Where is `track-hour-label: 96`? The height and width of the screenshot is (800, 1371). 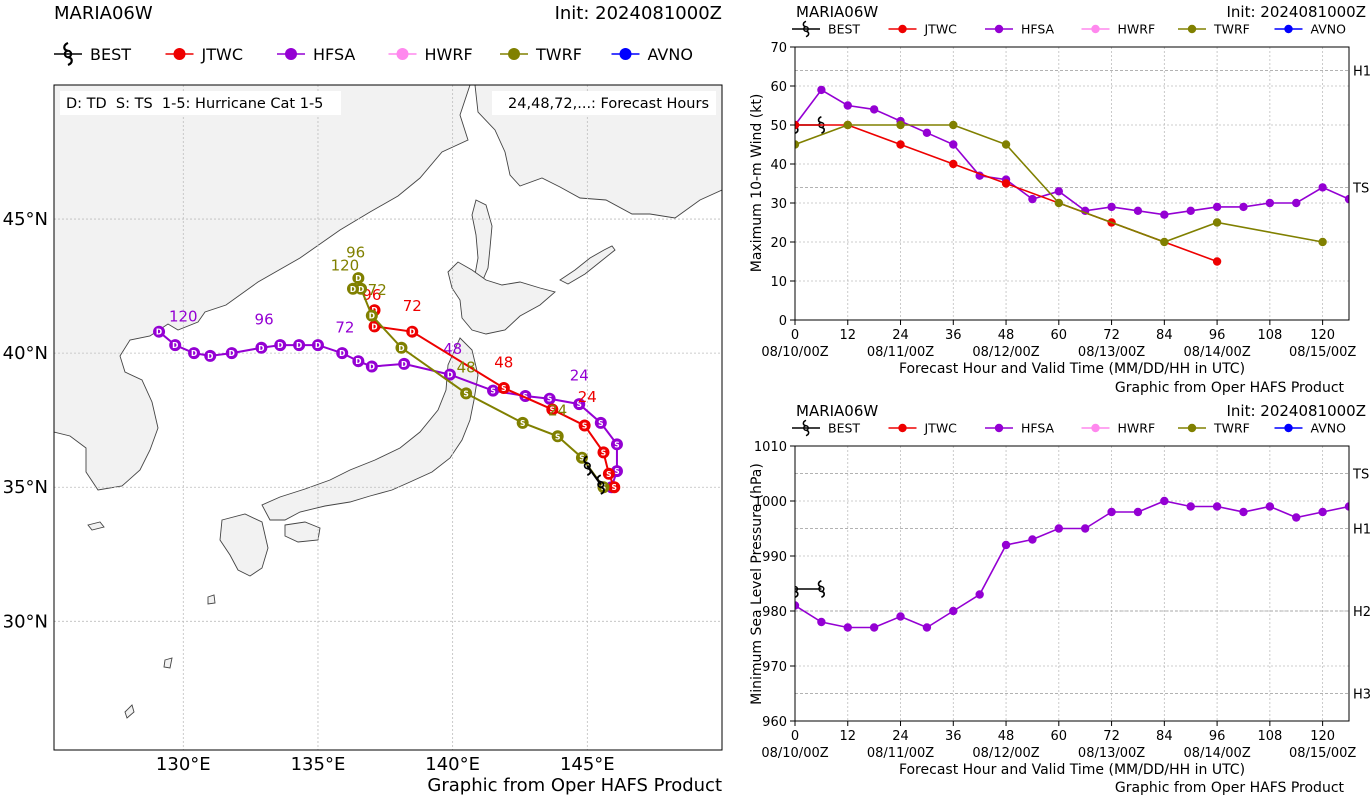 track-hour-label: 96 is located at coordinates (371, 295).